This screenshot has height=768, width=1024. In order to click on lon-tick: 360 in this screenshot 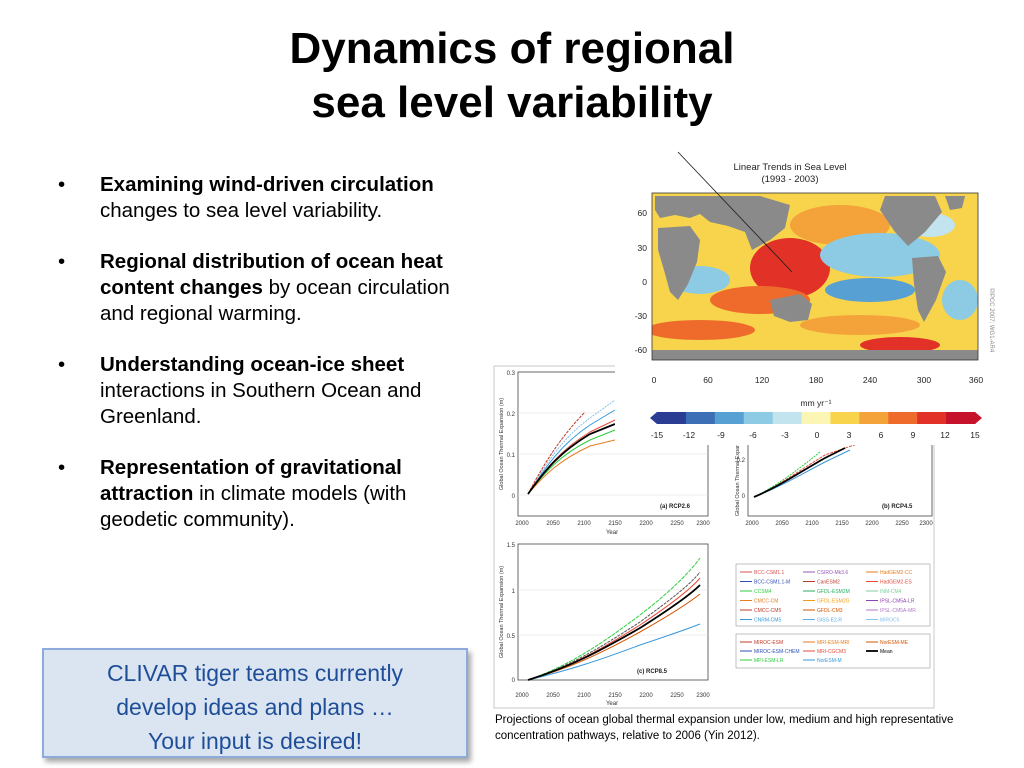, I will do `click(976, 380)`.